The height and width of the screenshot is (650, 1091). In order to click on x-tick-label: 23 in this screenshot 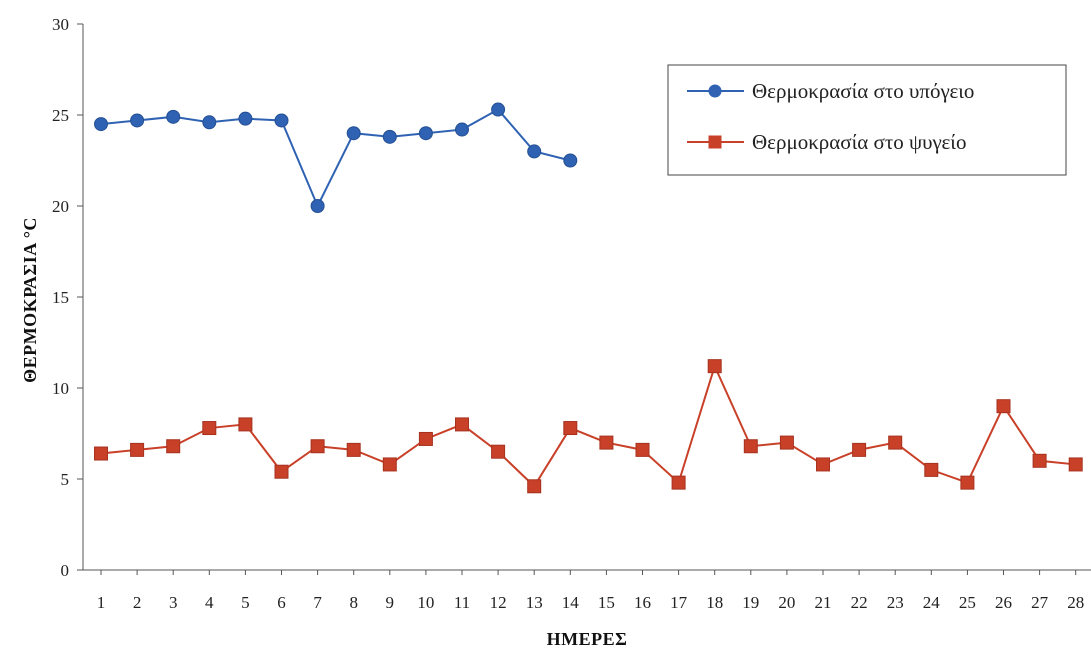, I will do `click(895, 602)`.